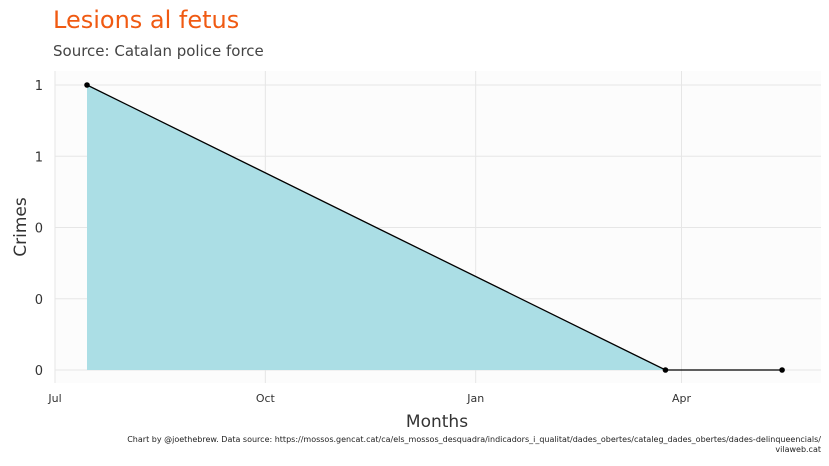  I want to click on x-tick-label: Jul, so click(54, 398).